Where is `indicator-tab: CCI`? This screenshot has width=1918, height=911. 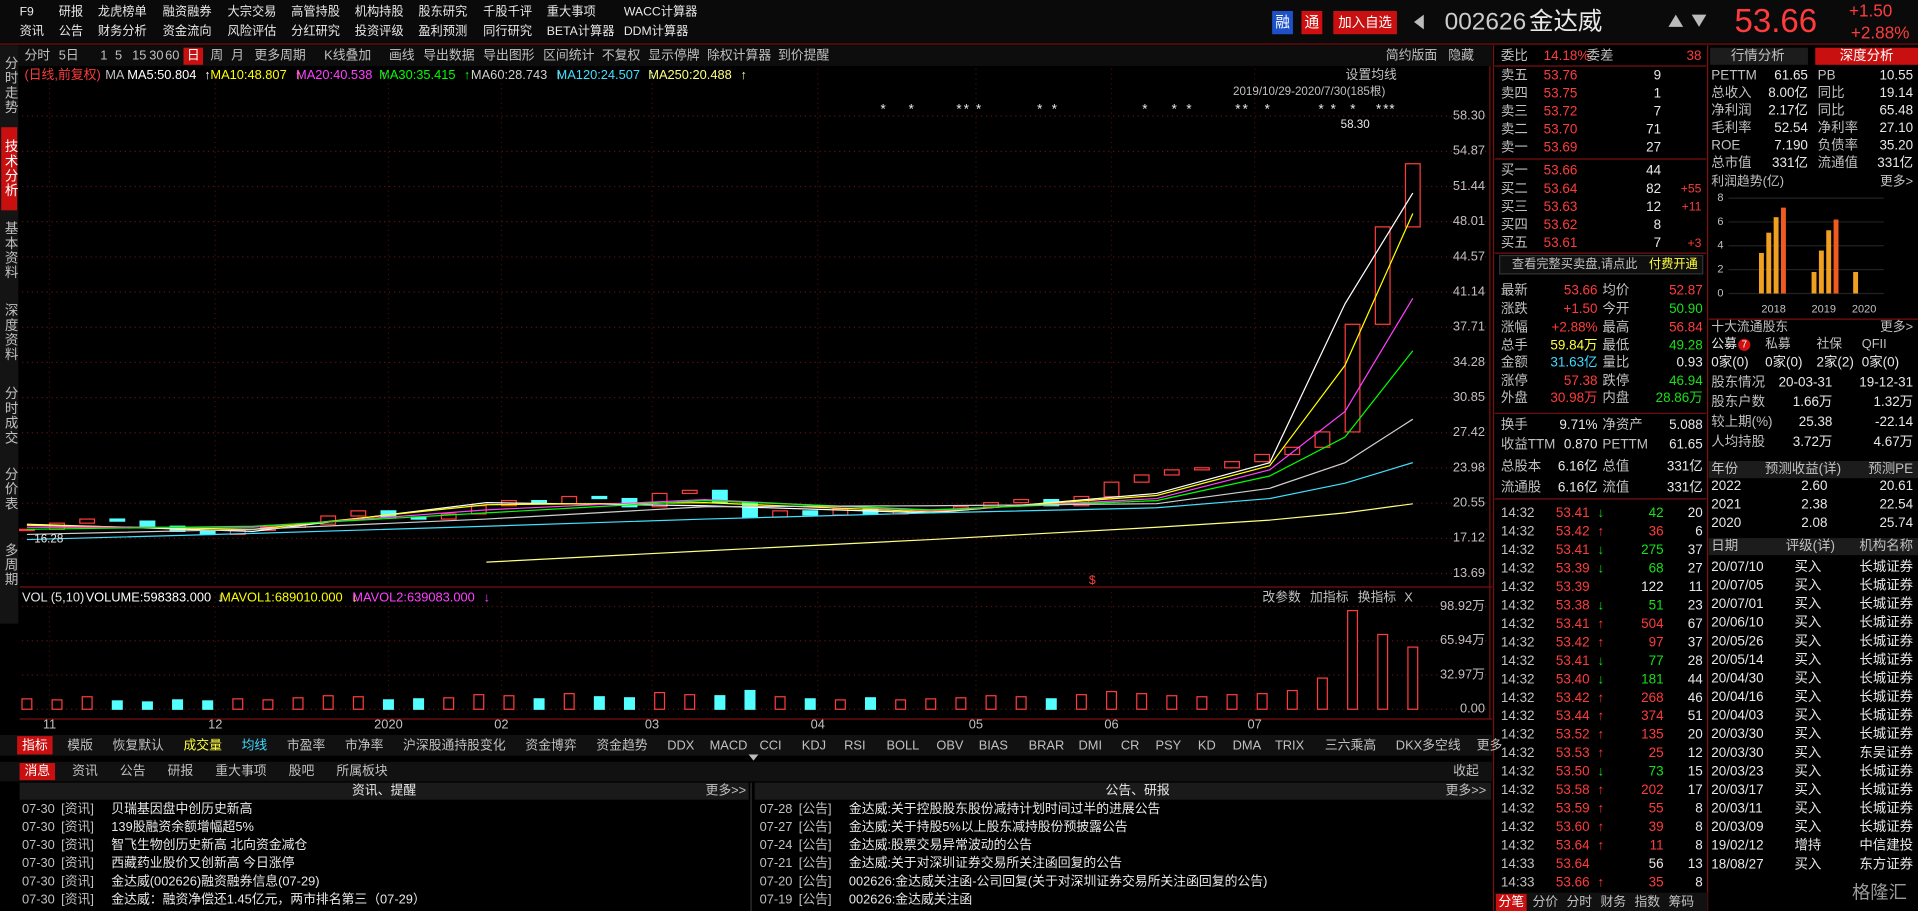 indicator-tab: CCI is located at coordinates (770, 744).